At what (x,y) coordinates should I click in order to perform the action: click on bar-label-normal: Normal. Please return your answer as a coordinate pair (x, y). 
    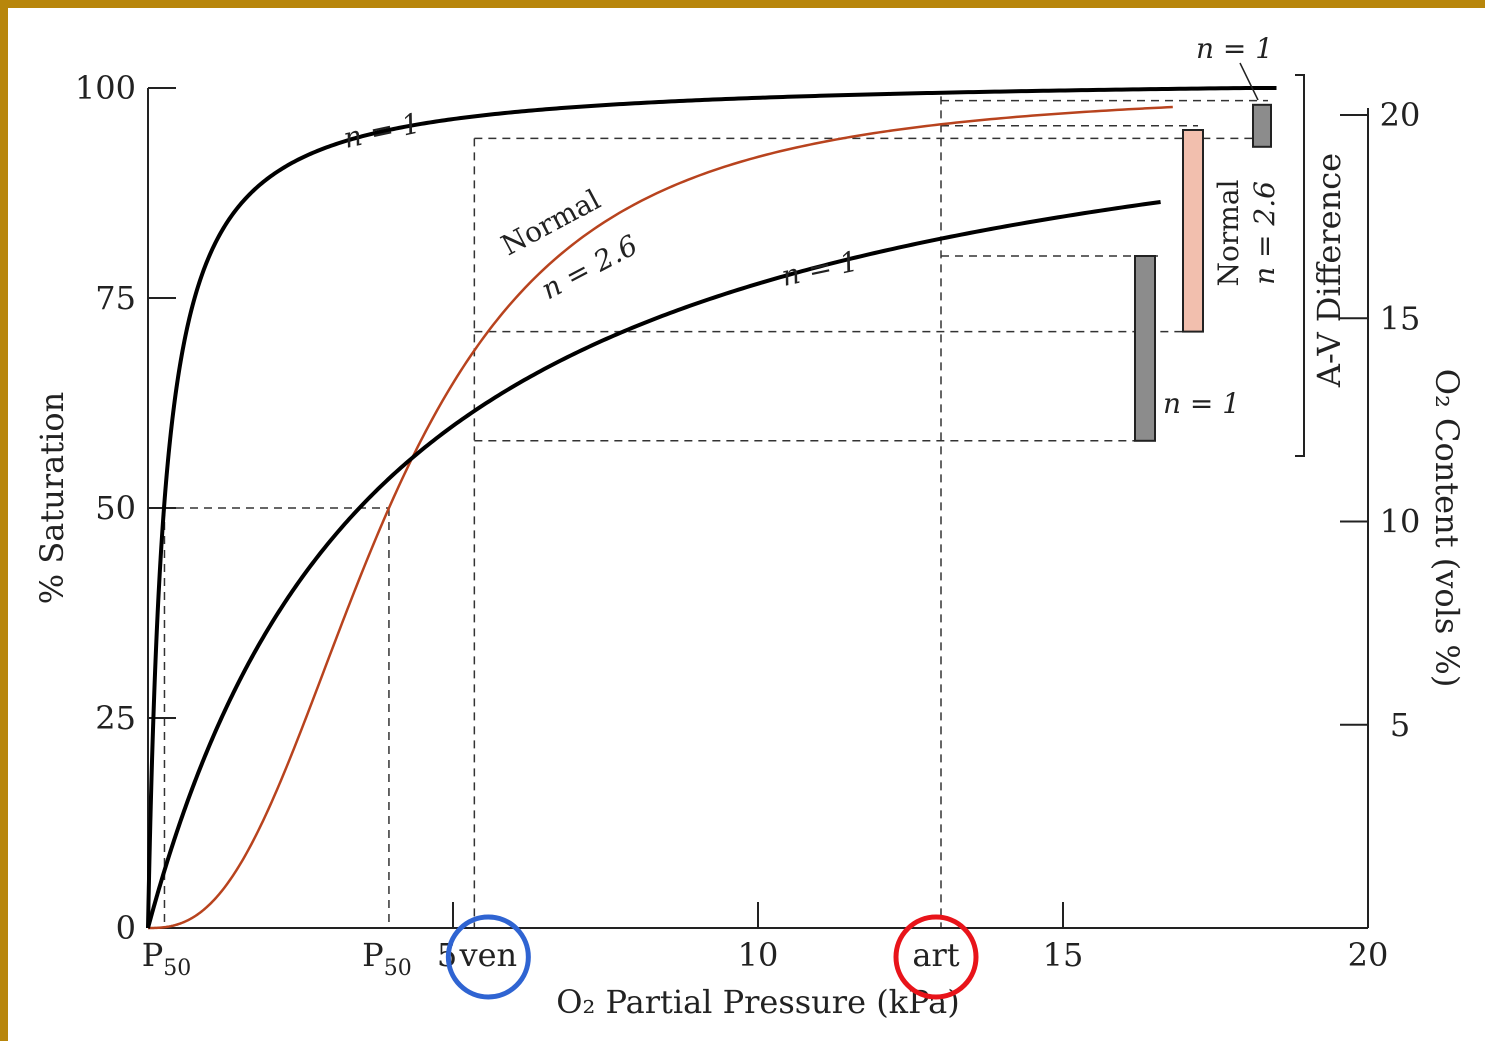
    Looking at the image, I should click on (1228, 232).